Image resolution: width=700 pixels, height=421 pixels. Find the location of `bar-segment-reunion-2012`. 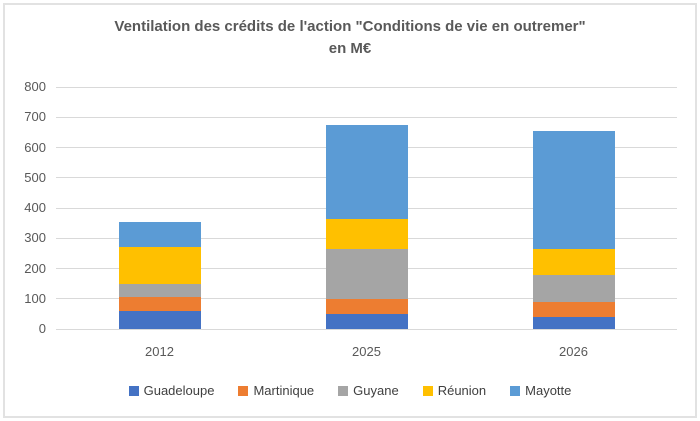

bar-segment-reunion-2012 is located at coordinates (159, 265).